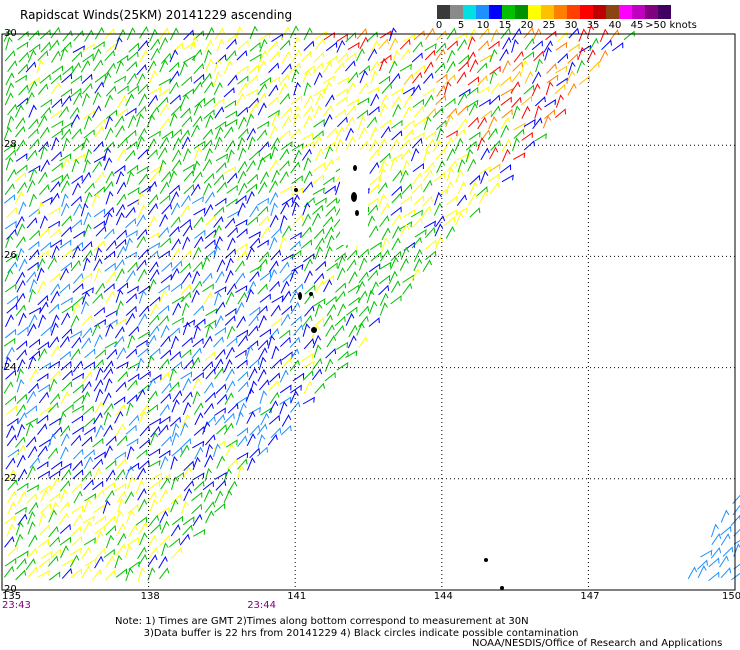  What do you see at coordinates (357, 213) in the screenshot?
I see `island-mark` at bounding box center [357, 213].